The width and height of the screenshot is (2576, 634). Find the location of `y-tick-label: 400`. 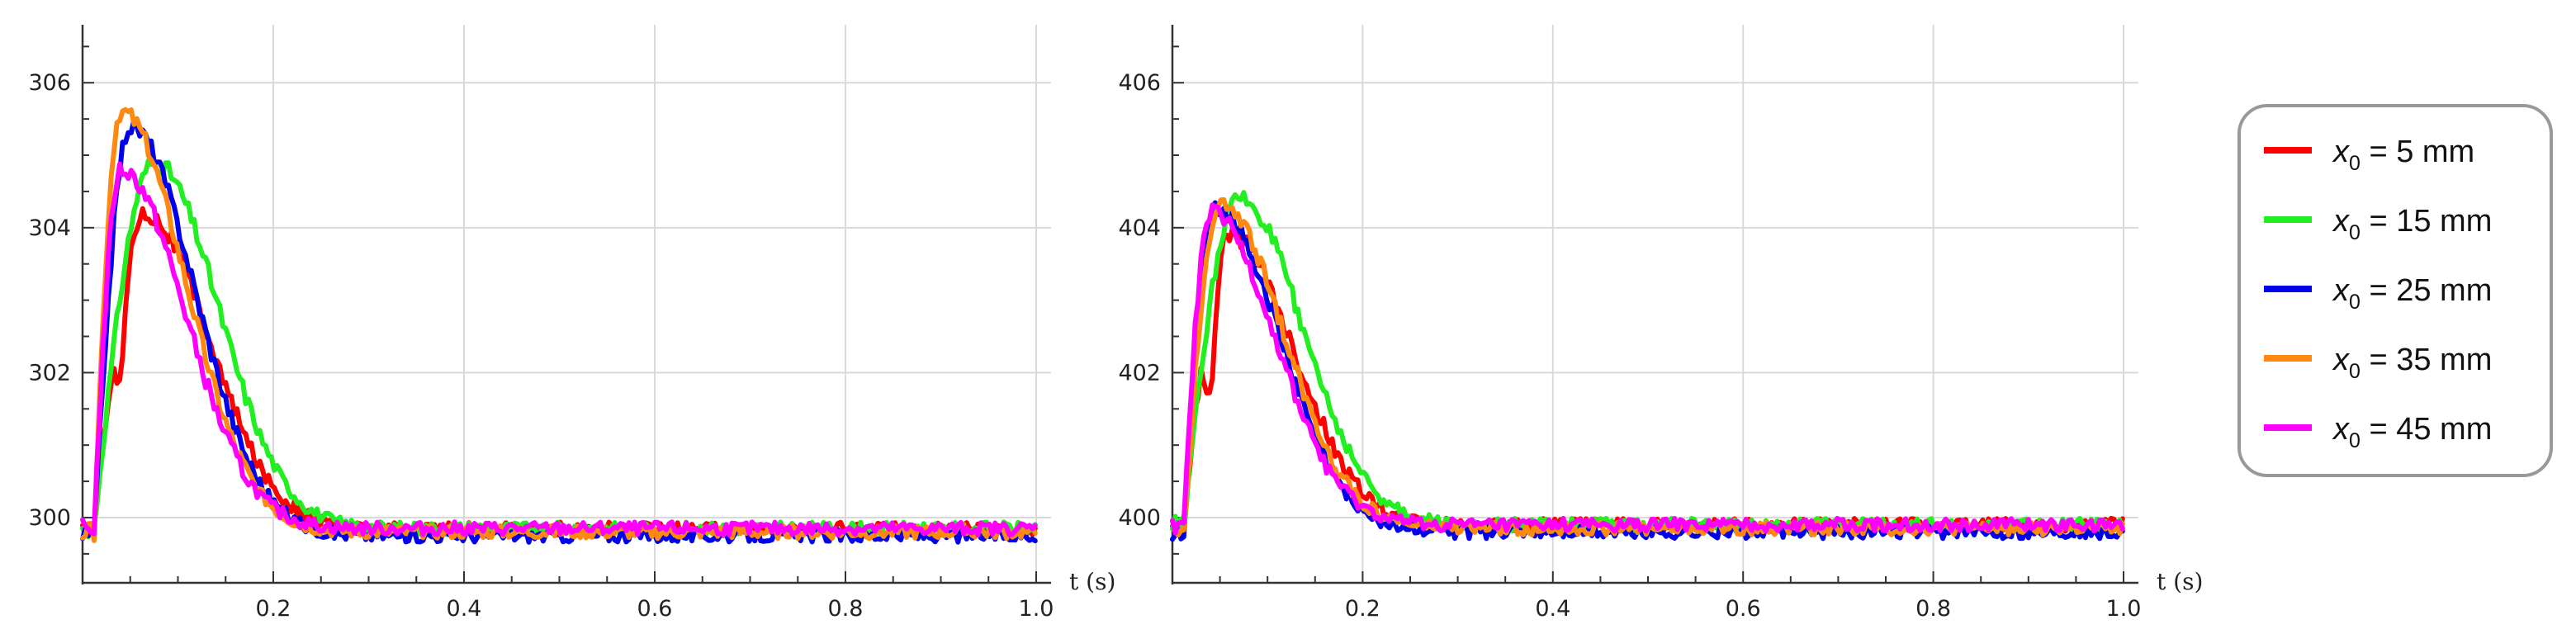

y-tick-label: 400 is located at coordinates (1139, 518).